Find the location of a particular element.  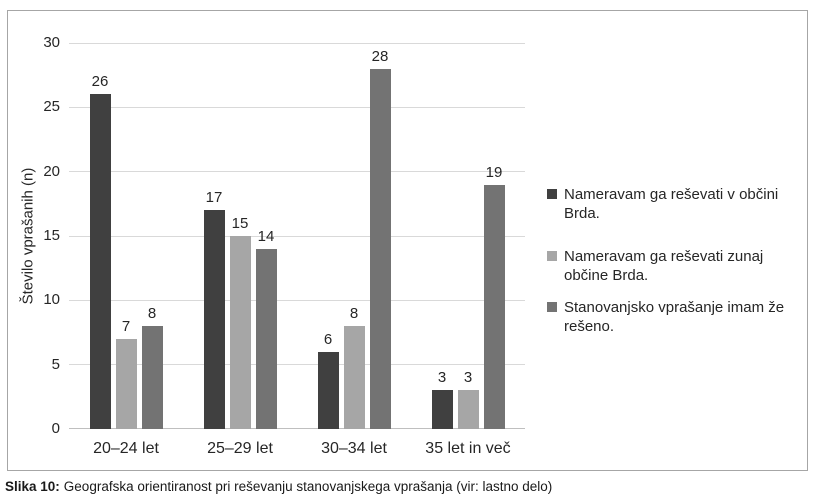

bar-value-label: 15 is located at coordinates (240, 223).